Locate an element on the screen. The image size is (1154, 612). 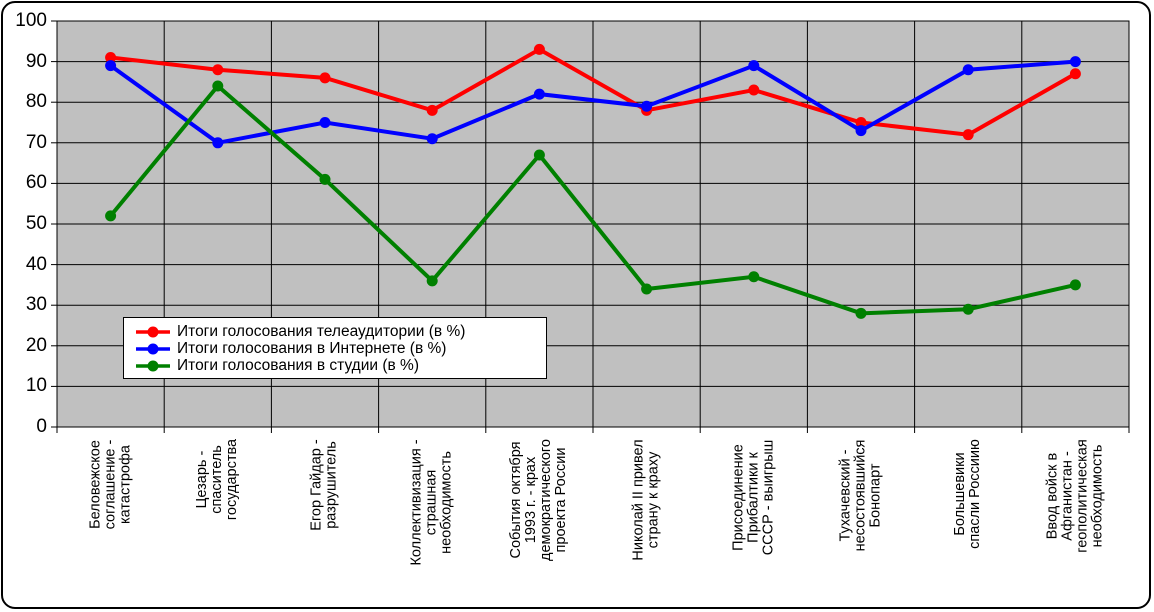
y-axis-tick-label: 20 is located at coordinates (36, 345).